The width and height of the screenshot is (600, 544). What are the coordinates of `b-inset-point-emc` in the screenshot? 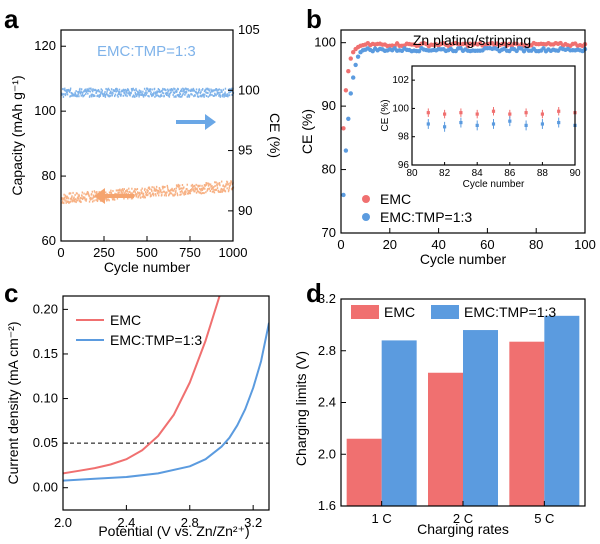 It's located at (526, 113).